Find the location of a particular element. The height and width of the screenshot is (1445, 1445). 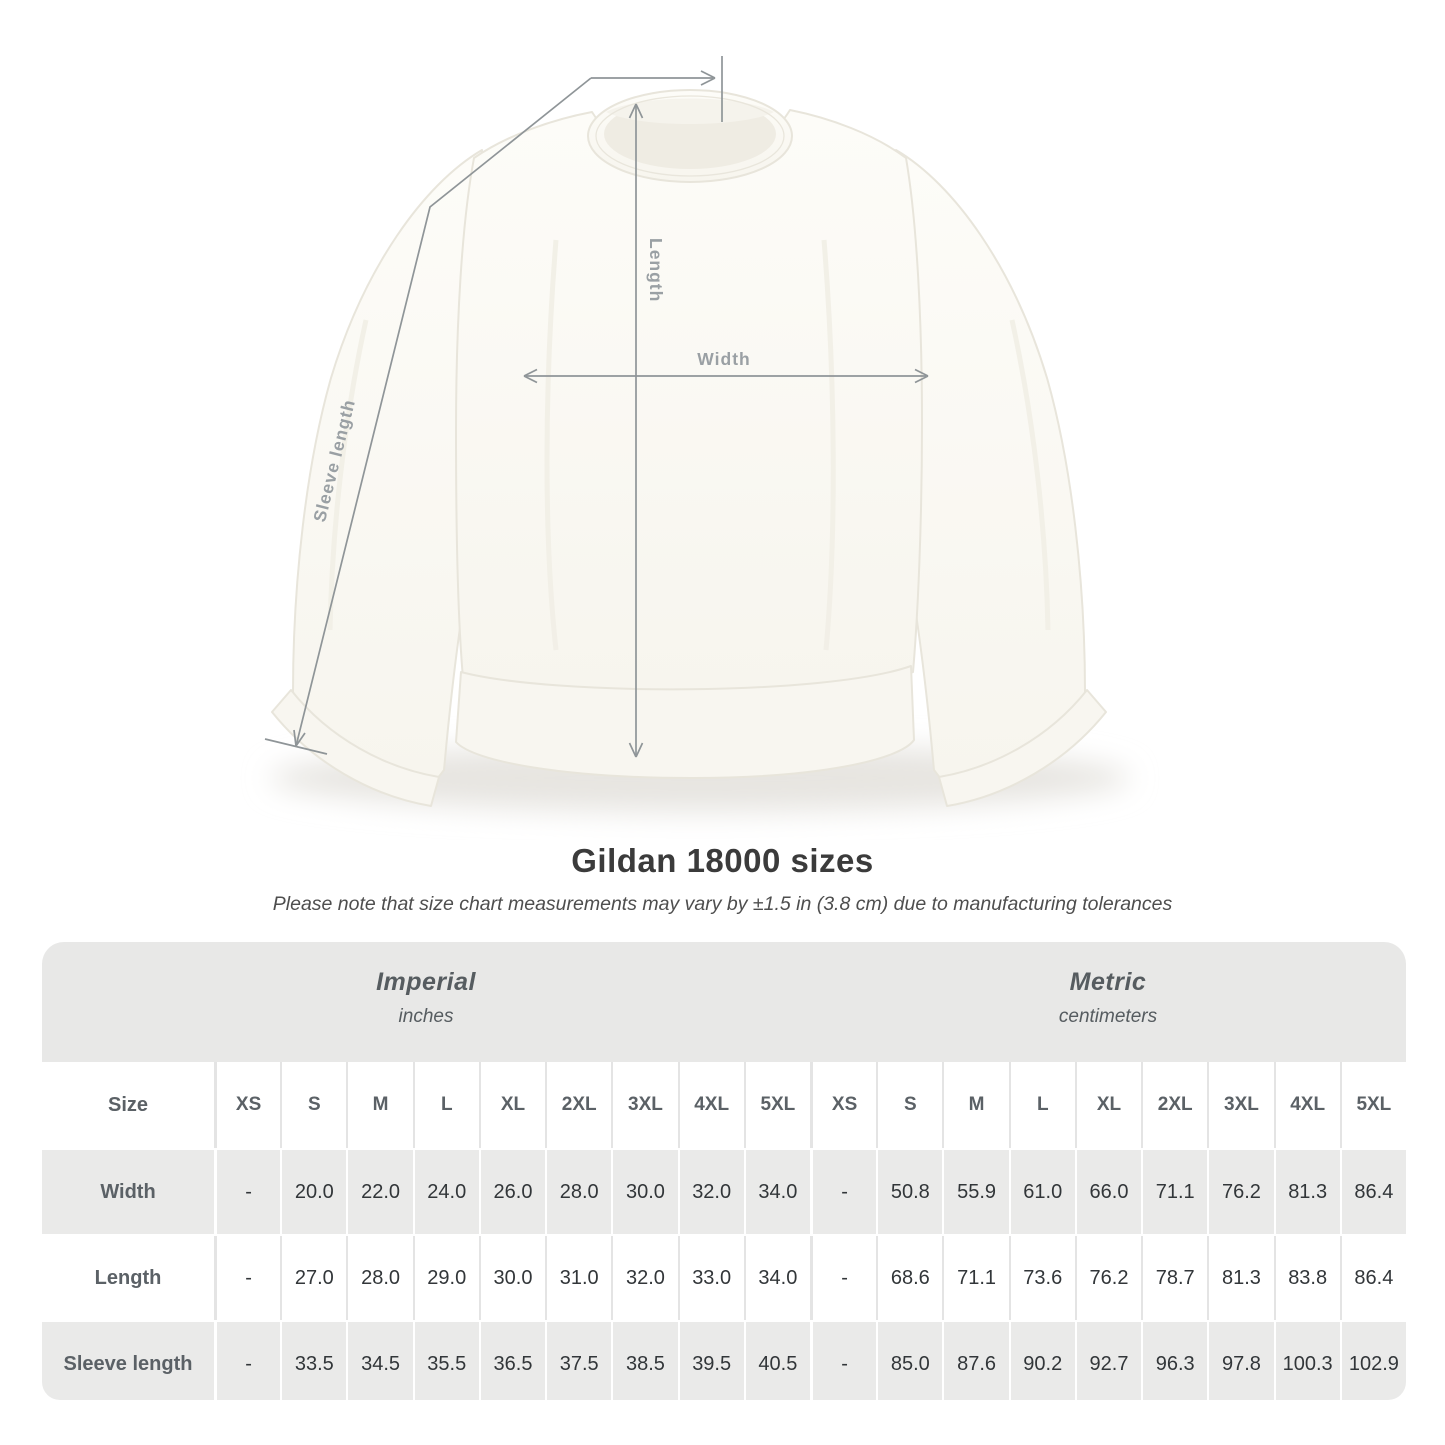

metric-title: Metric is located at coordinates (1108, 982).